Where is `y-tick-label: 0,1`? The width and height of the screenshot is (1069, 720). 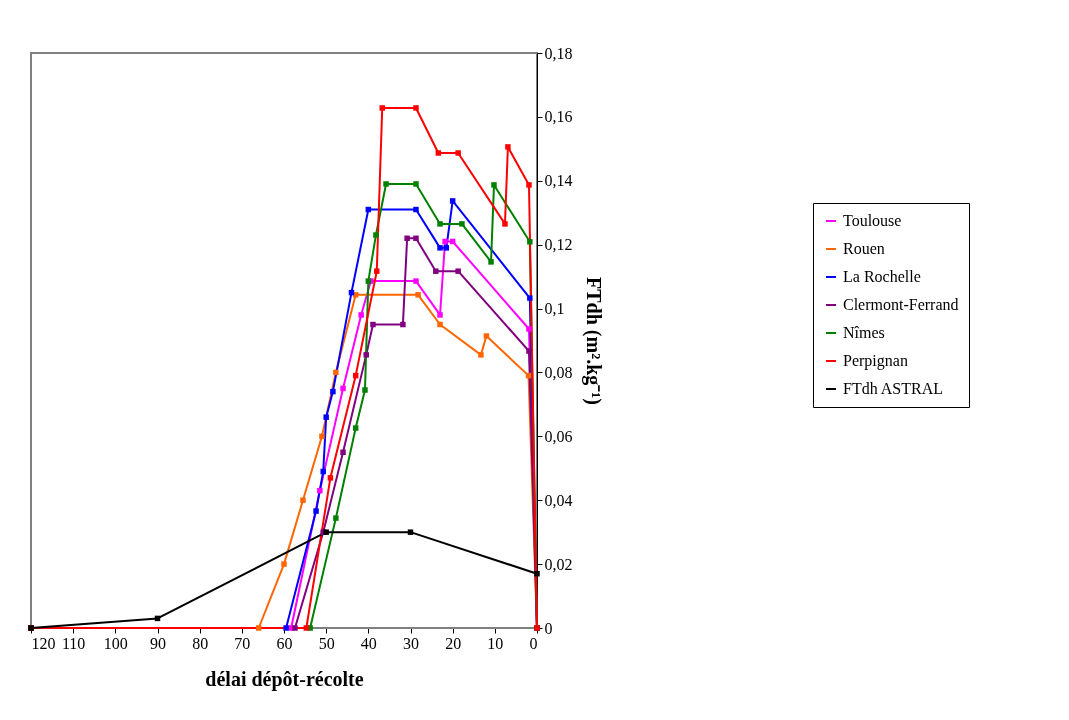
y-tick-label: 0,1 is located at coordinates (554, 309).